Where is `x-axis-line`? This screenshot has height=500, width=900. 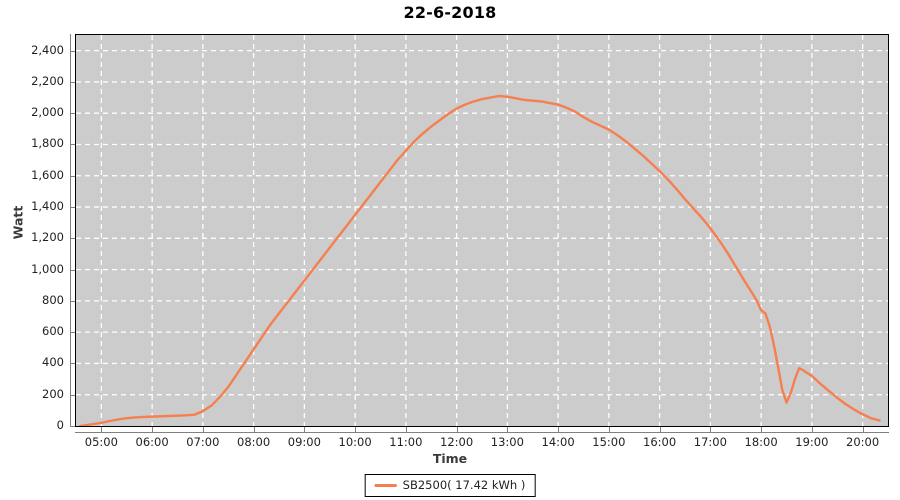
x-axis-line is located at coordinates (482, 432).